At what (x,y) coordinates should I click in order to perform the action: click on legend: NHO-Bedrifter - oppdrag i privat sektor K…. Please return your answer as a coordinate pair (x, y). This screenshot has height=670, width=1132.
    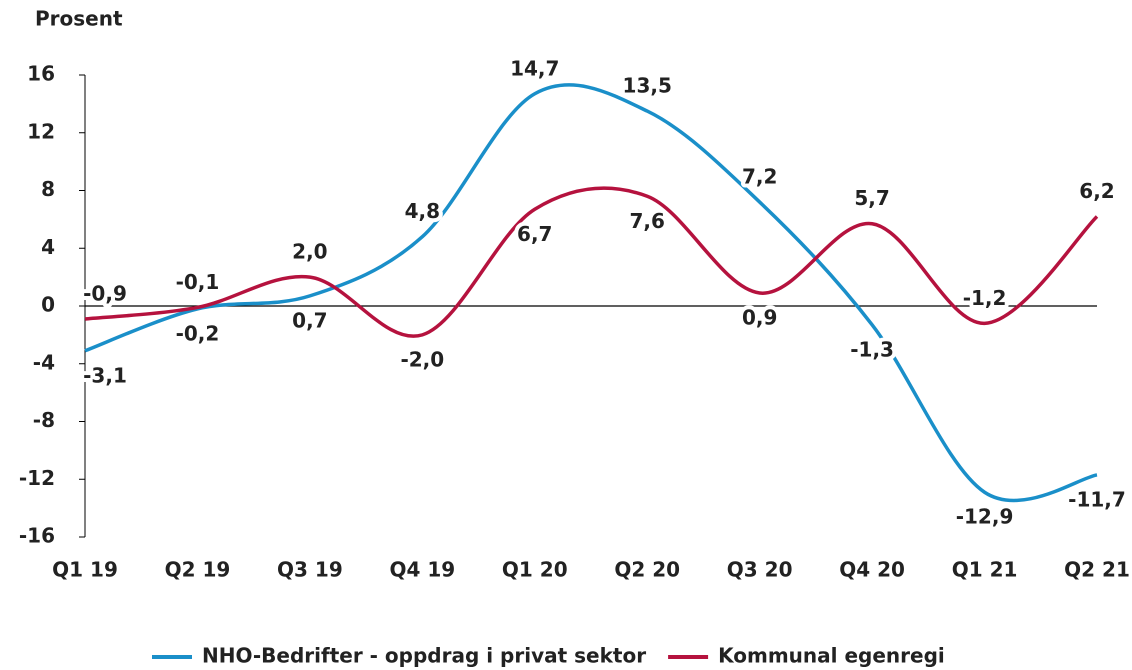
    Looking at the image, I should click on (548, 656).